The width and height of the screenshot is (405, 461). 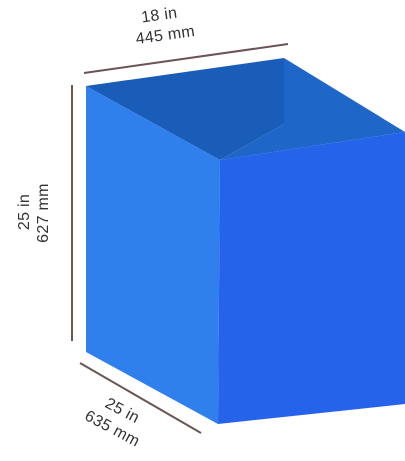 I want to click on height-dimension-mm: 627 mm, so click(x=43, y=213).